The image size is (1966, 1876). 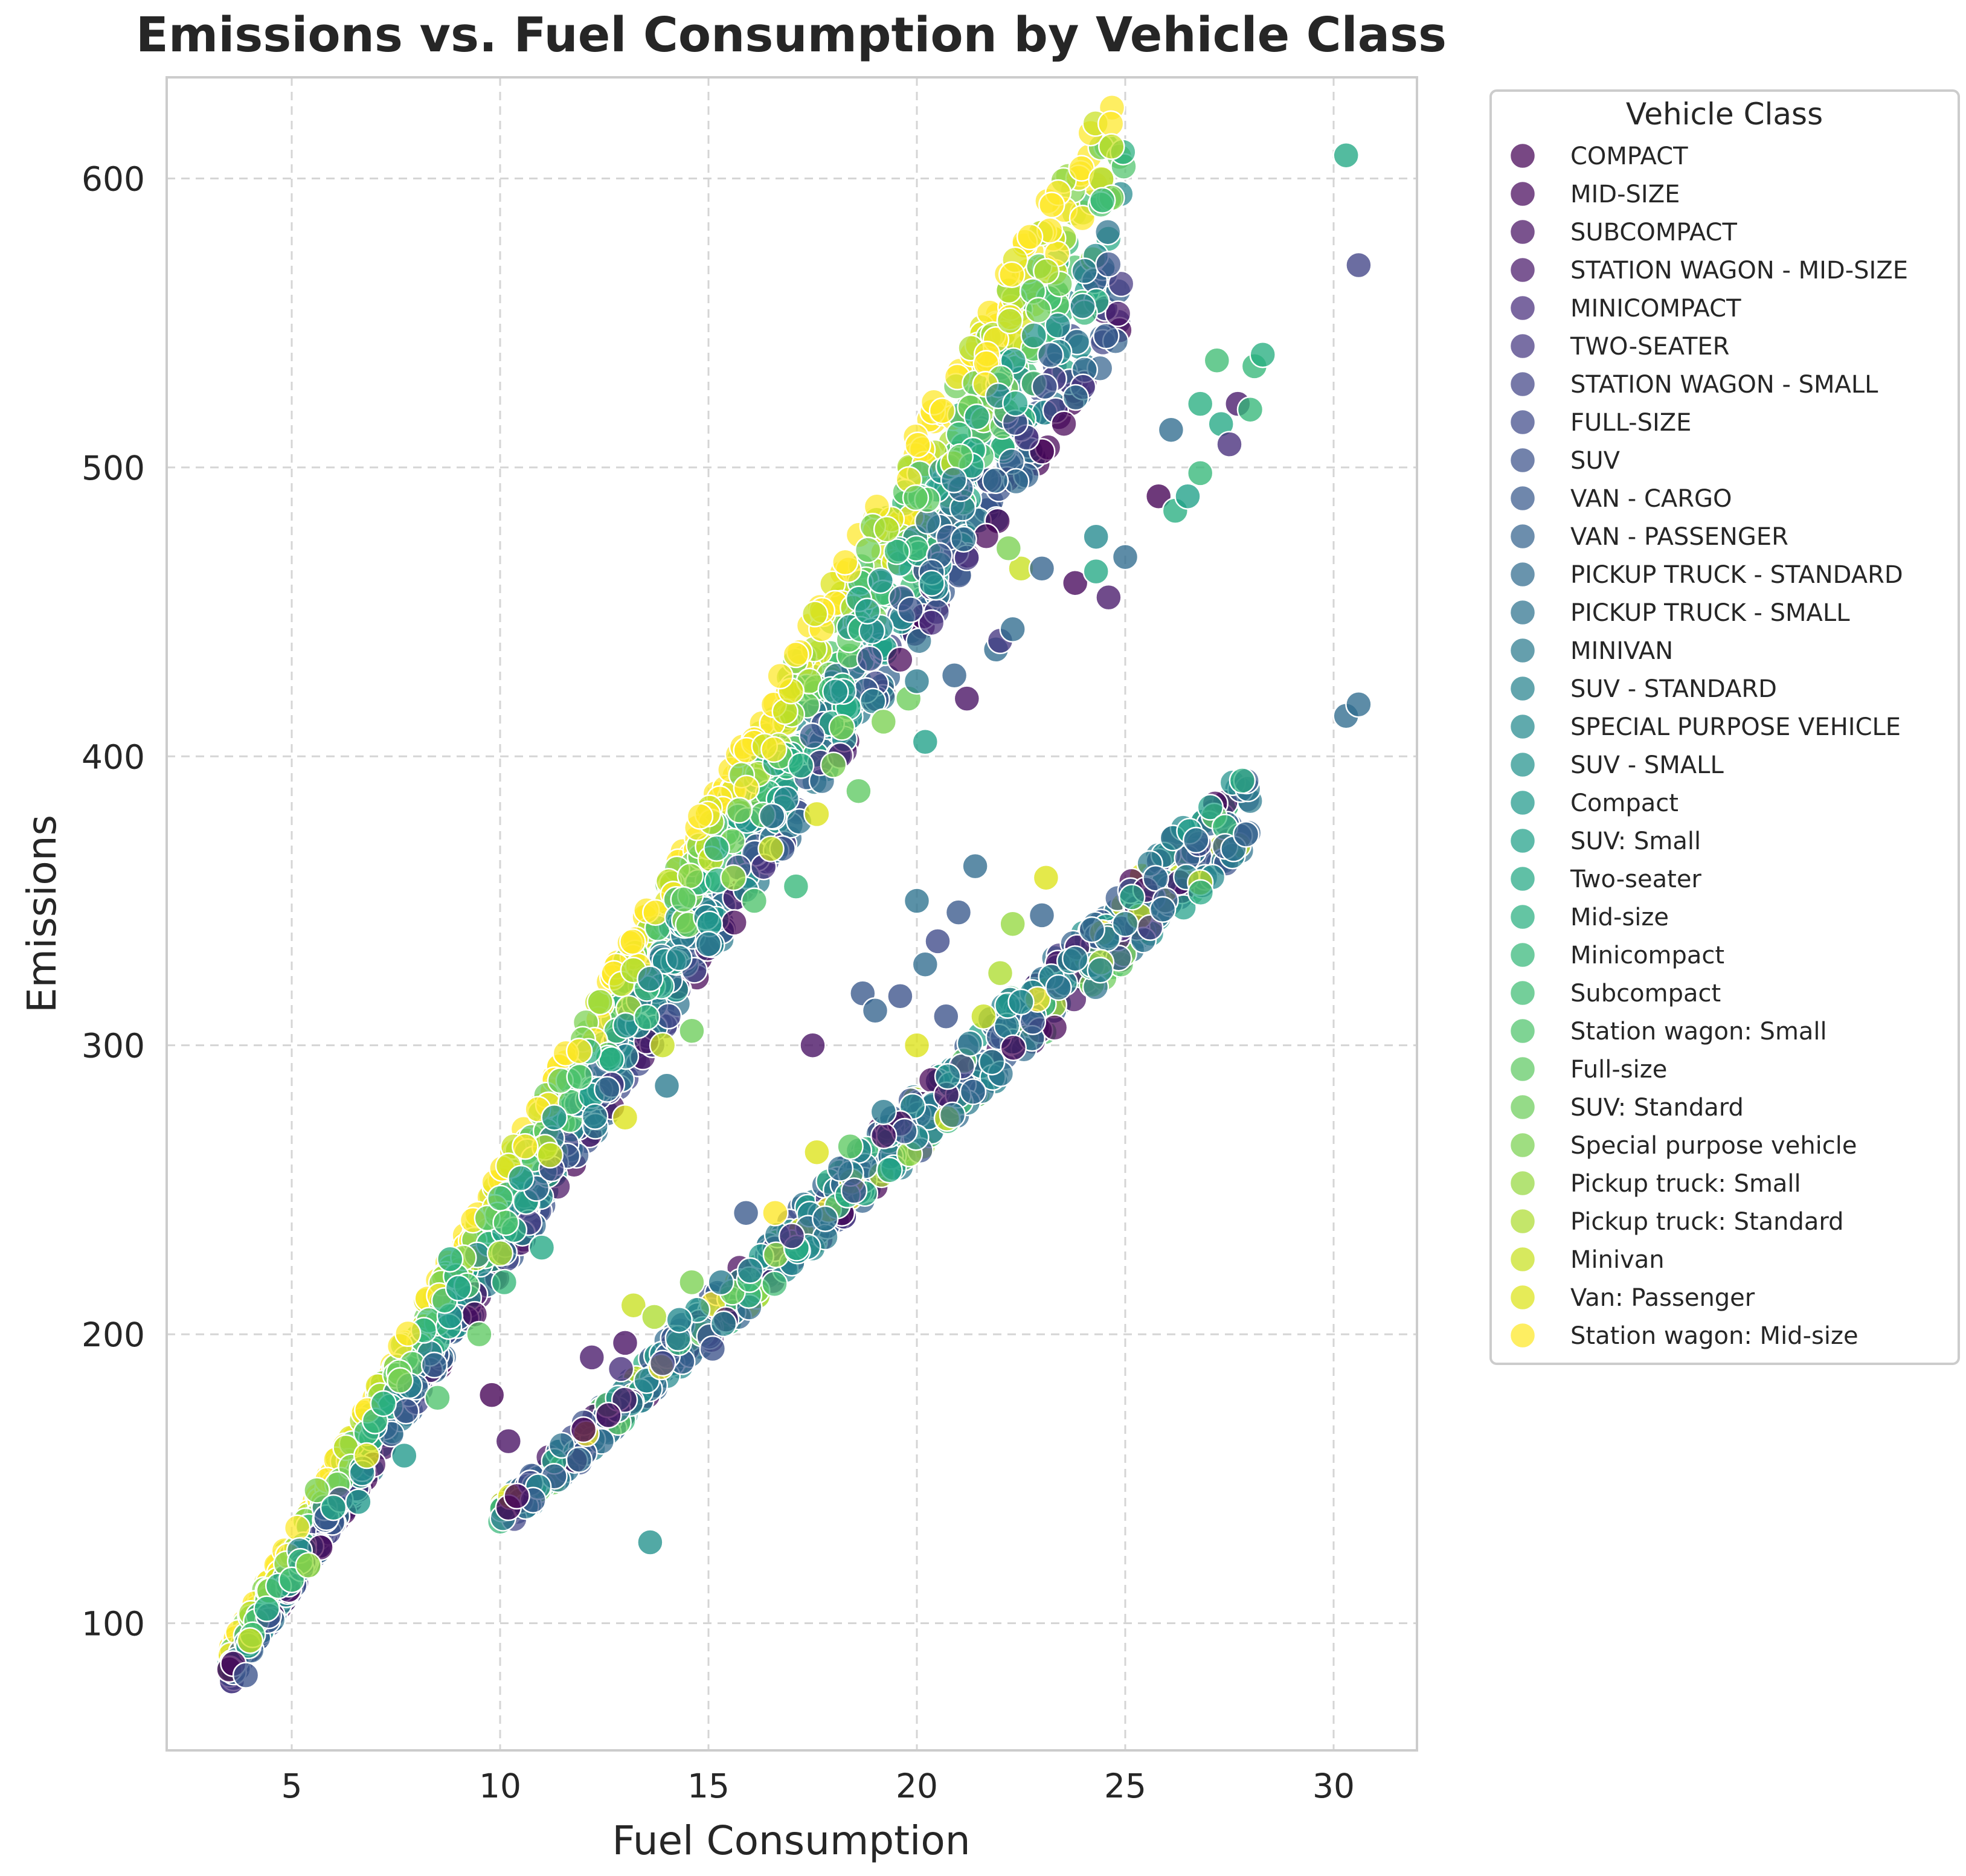 I want to click on y-tick-label: 200, so click(x=113, y=1335).